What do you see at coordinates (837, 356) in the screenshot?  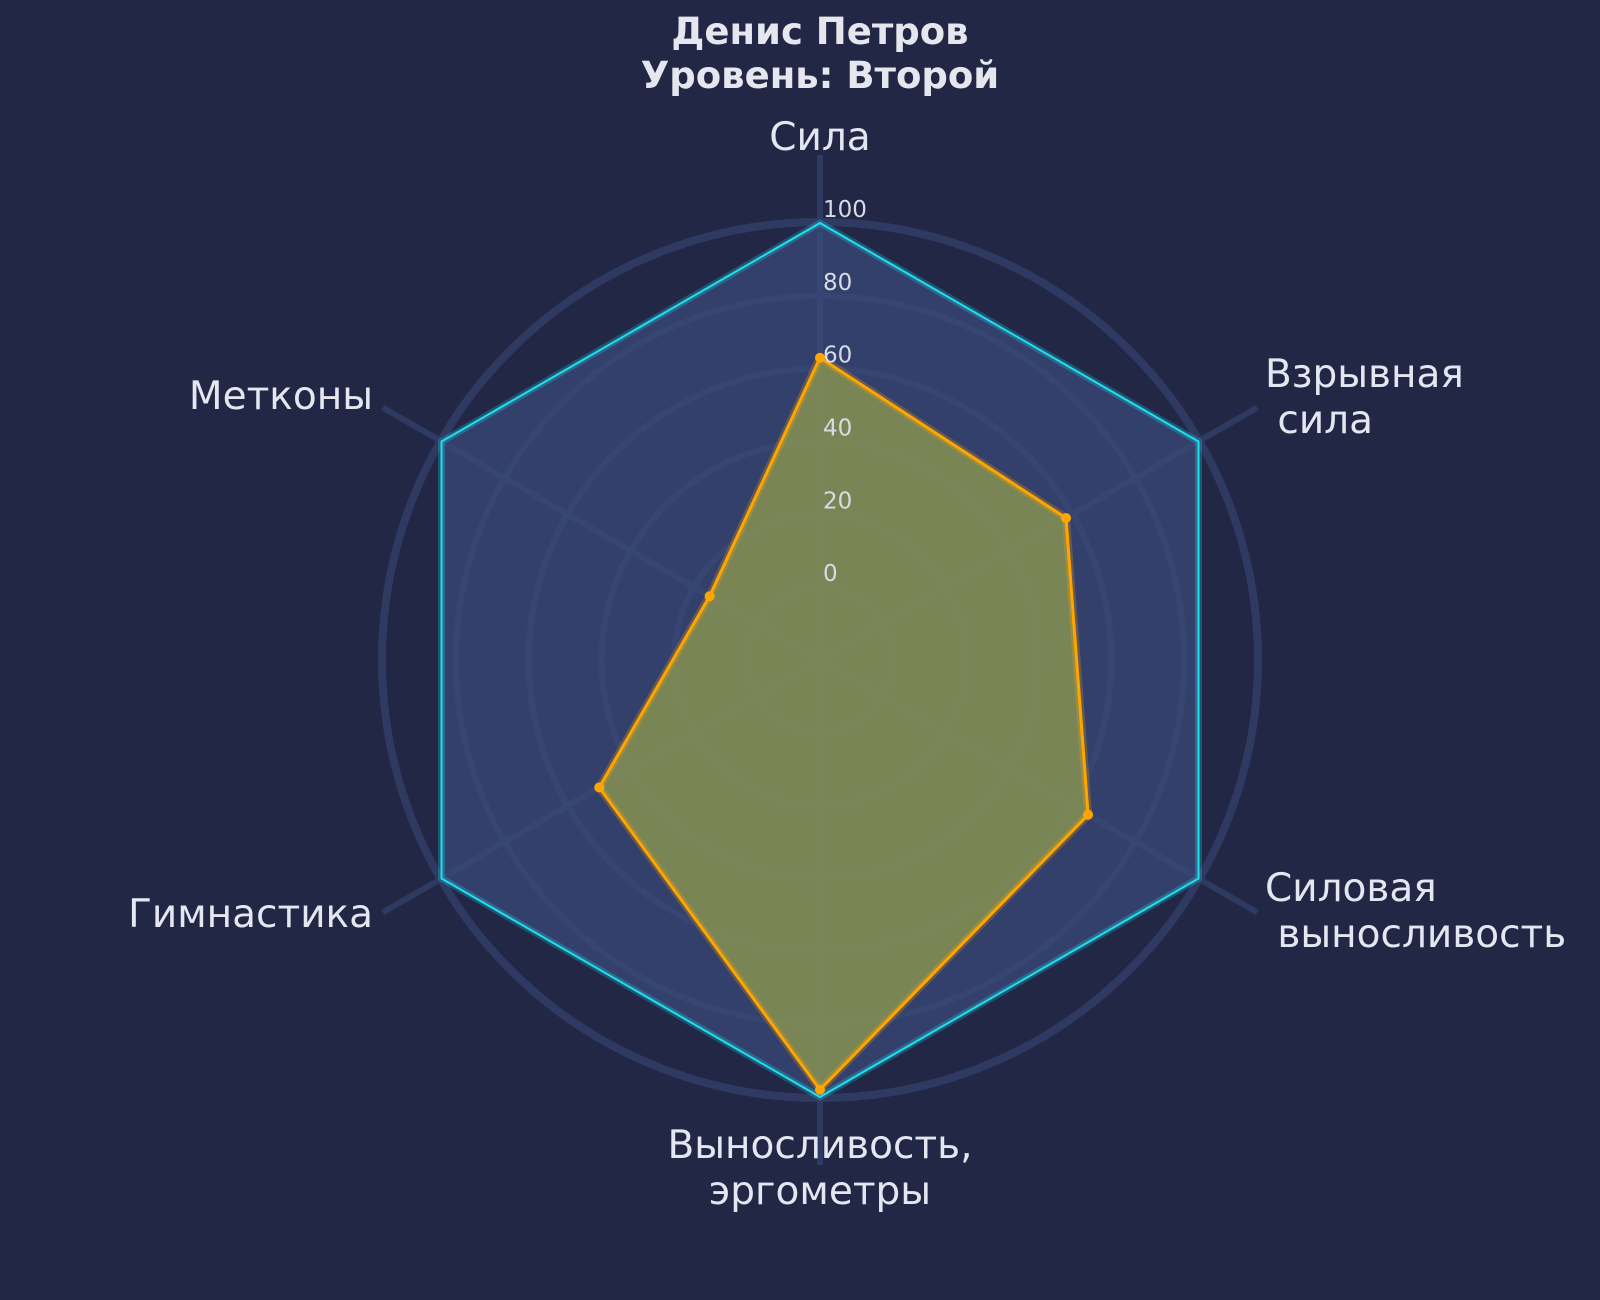 I see `r-tick-label-3: 60` at bounding box center [837, 356].